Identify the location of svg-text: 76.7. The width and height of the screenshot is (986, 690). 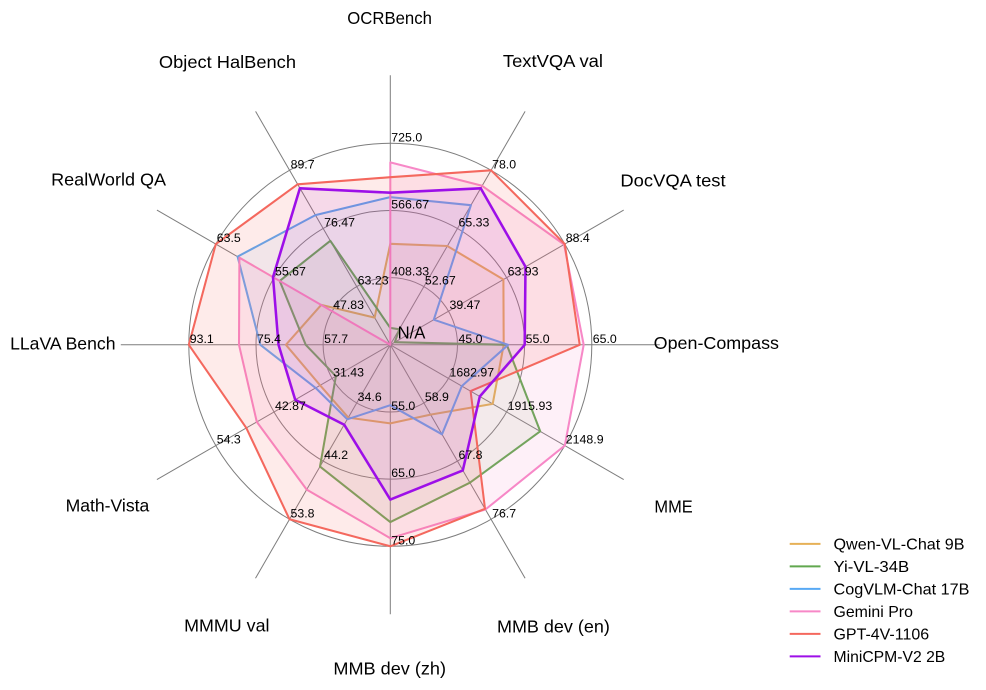
(504, 513).